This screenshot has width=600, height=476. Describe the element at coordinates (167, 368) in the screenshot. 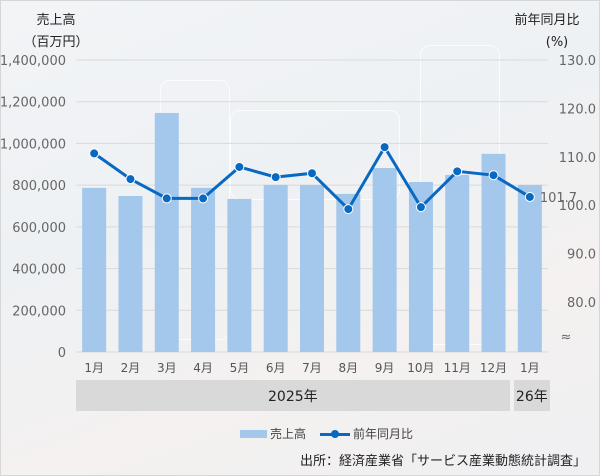

I see `x-axis-tick: 3月` at that location.